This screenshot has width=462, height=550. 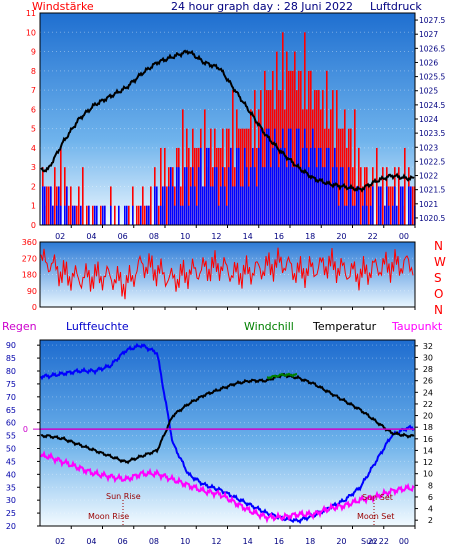 What do you see at coordinates (438, 294) in the screenshot?
I see `compass-o: O` at bounding box center [438, 294].